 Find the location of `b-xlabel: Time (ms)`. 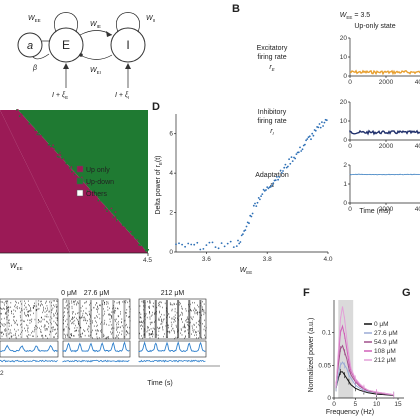

b-xlabel: Time (ms) is located at coordinates (374, 211).